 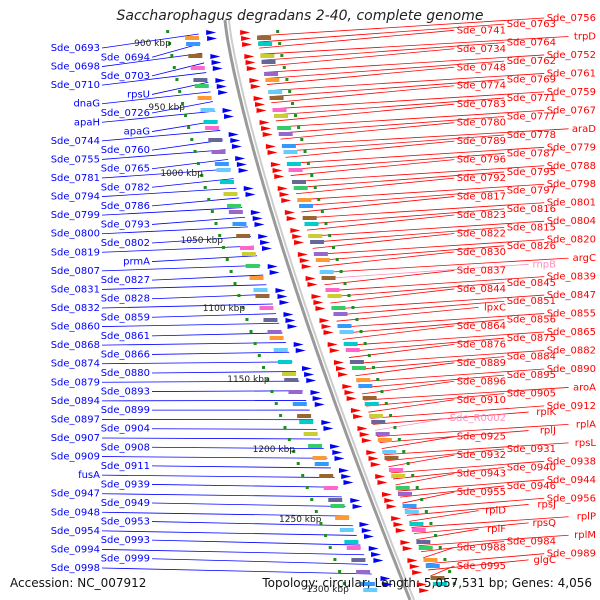 I want to click on right-gene-label: Sde_0797, so click(x=531, y=190).